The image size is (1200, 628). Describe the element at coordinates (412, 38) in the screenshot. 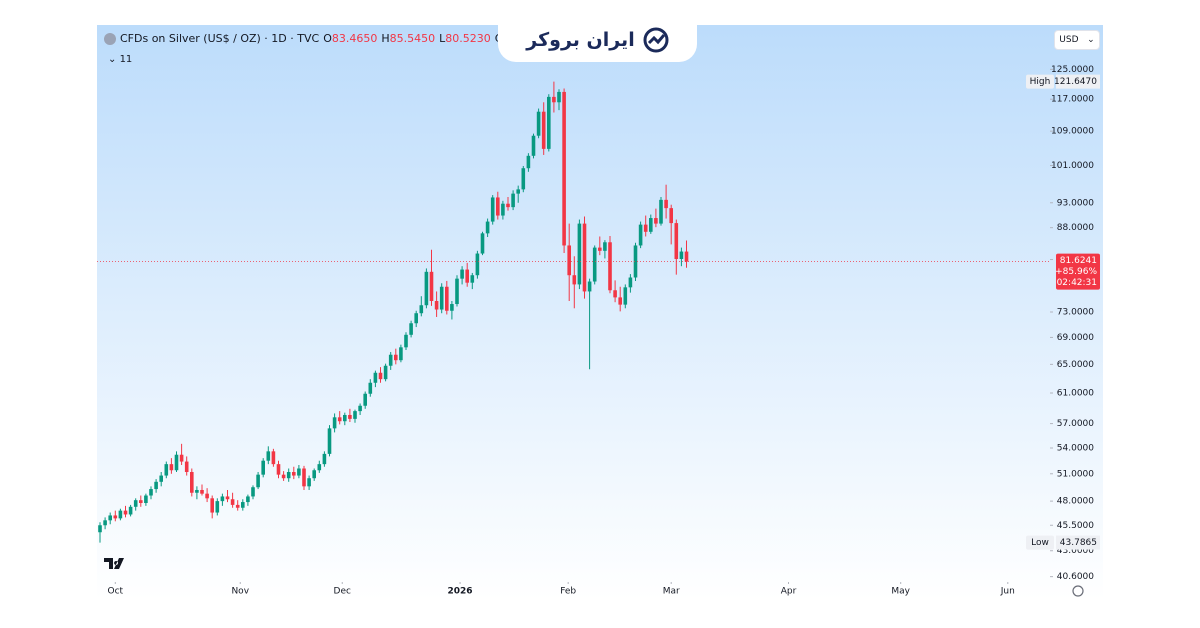

I see `ohlc-value: 85.5450` at that location.